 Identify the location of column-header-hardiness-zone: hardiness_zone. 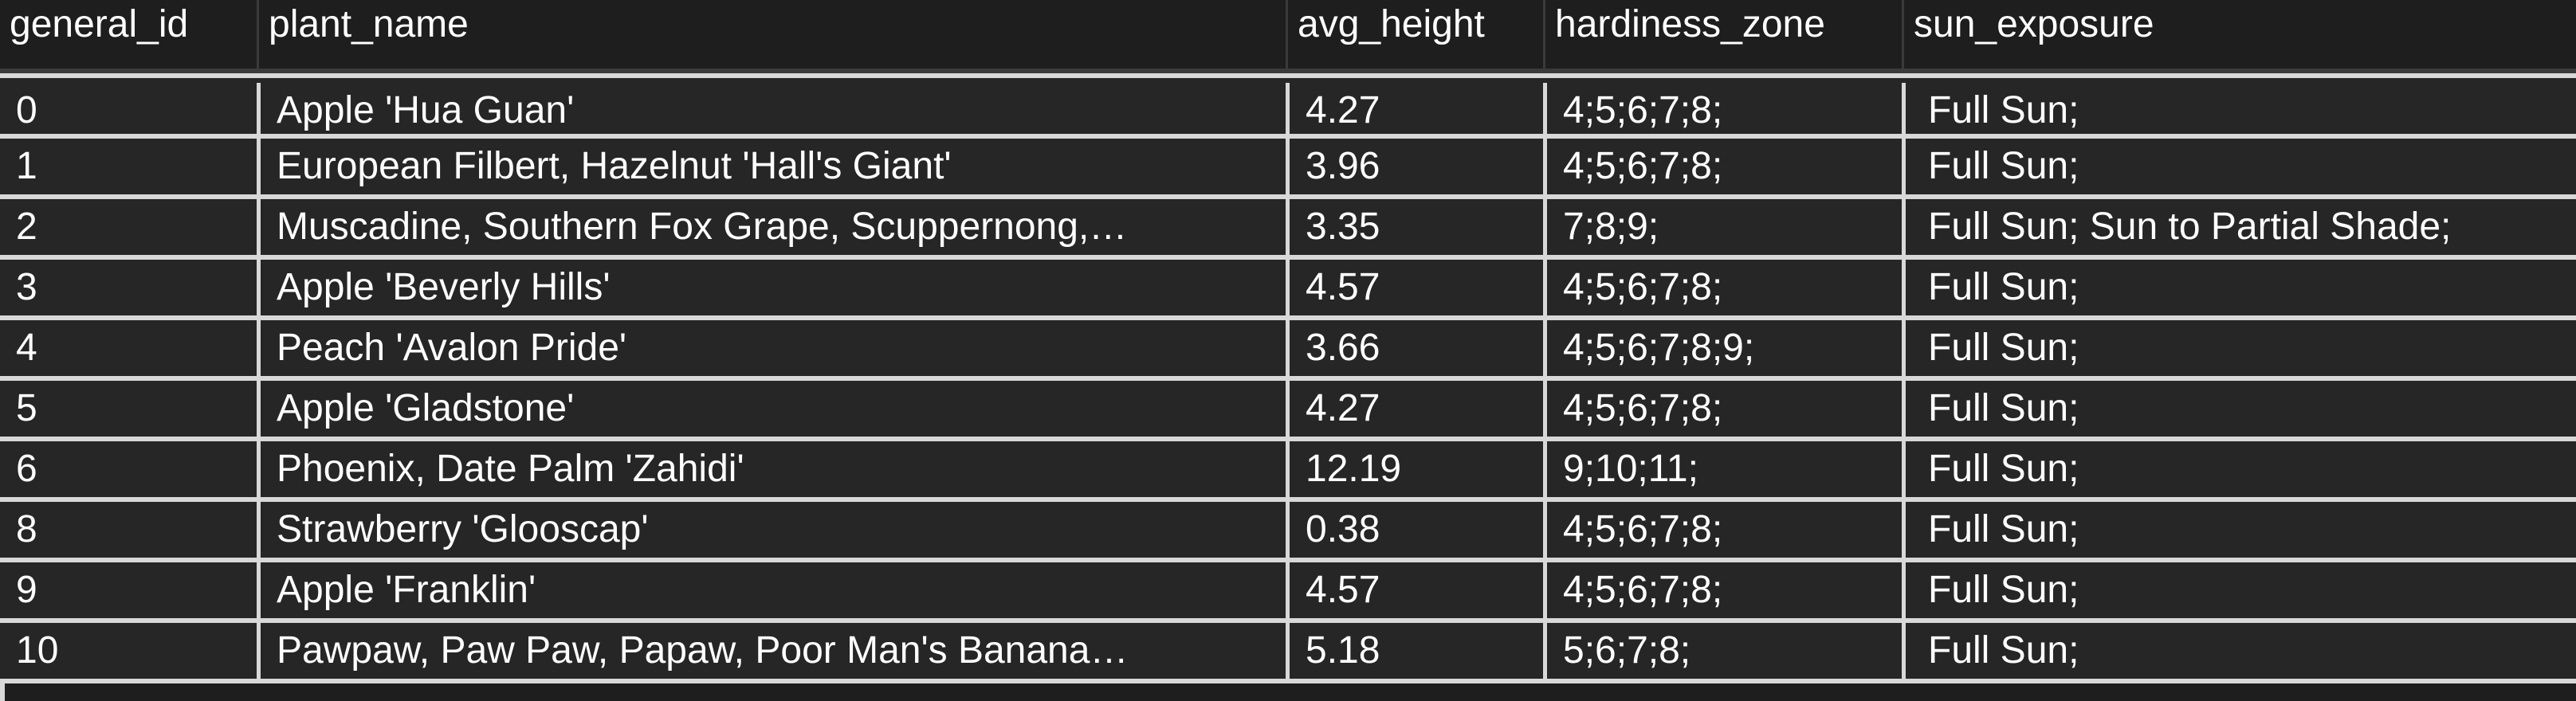
(1690, 24).